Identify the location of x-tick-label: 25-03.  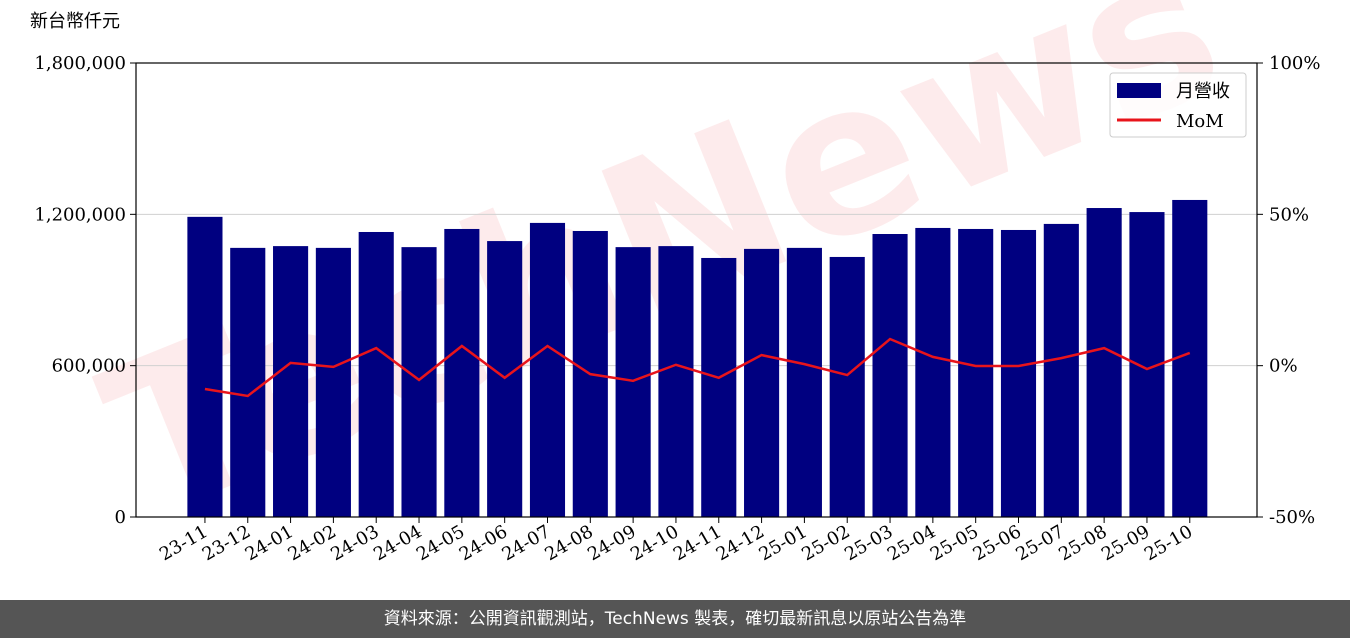
(868, 543).